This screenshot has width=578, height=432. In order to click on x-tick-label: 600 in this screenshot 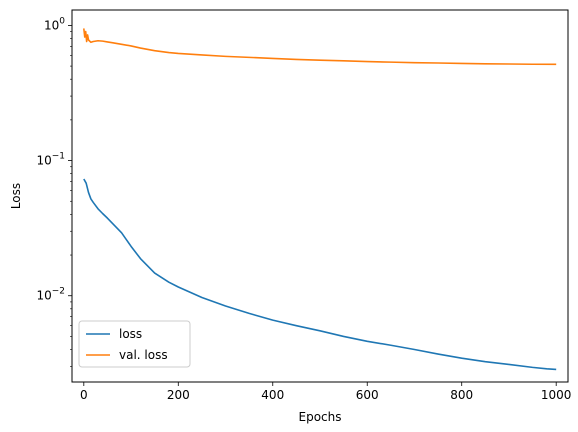, I will do `click(367, 395)`.